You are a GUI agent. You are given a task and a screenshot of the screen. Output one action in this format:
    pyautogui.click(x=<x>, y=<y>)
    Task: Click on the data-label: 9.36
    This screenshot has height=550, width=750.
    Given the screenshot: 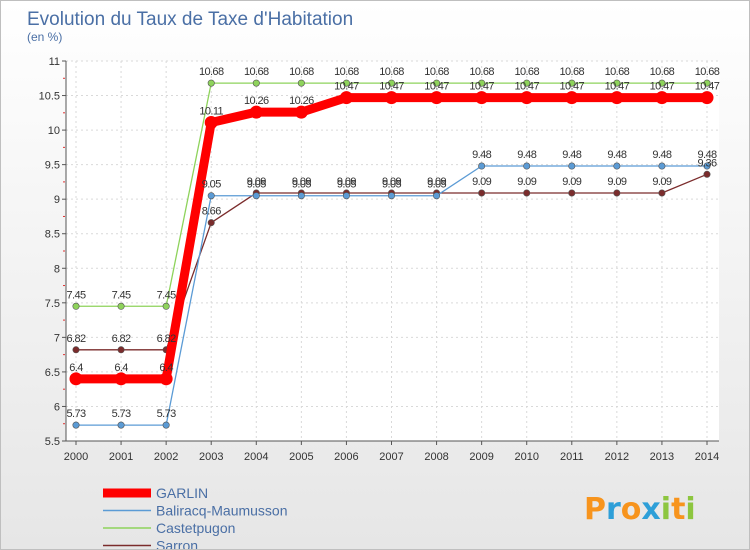 What is the action you would take?
    pyautogui.click(x=706, y=163)
    